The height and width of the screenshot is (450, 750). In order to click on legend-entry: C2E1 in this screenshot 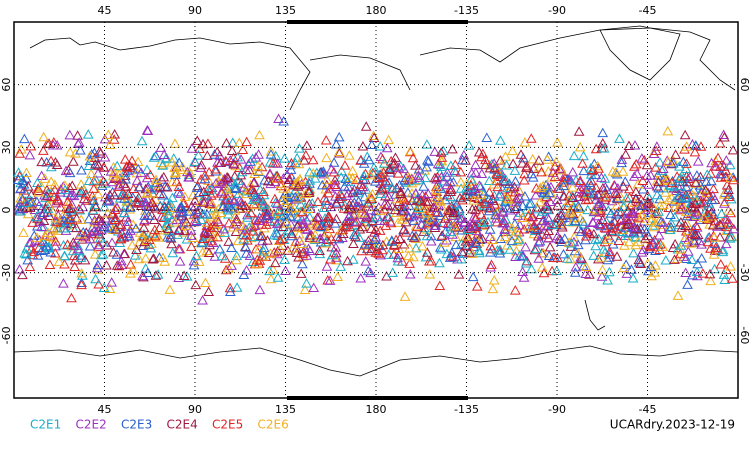, I will do `click(45, 425)`.